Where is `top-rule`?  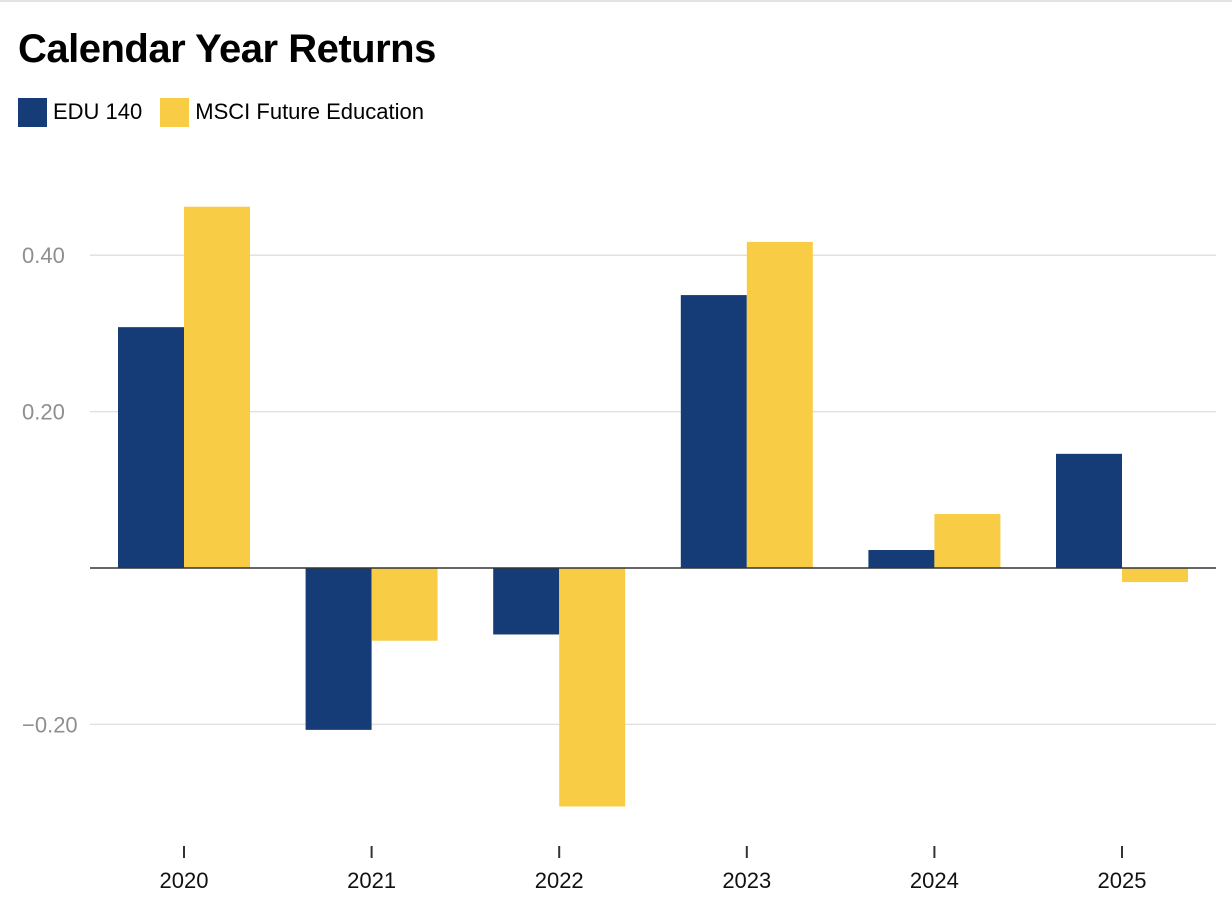 top-rule is located at coordinates (616, 1).